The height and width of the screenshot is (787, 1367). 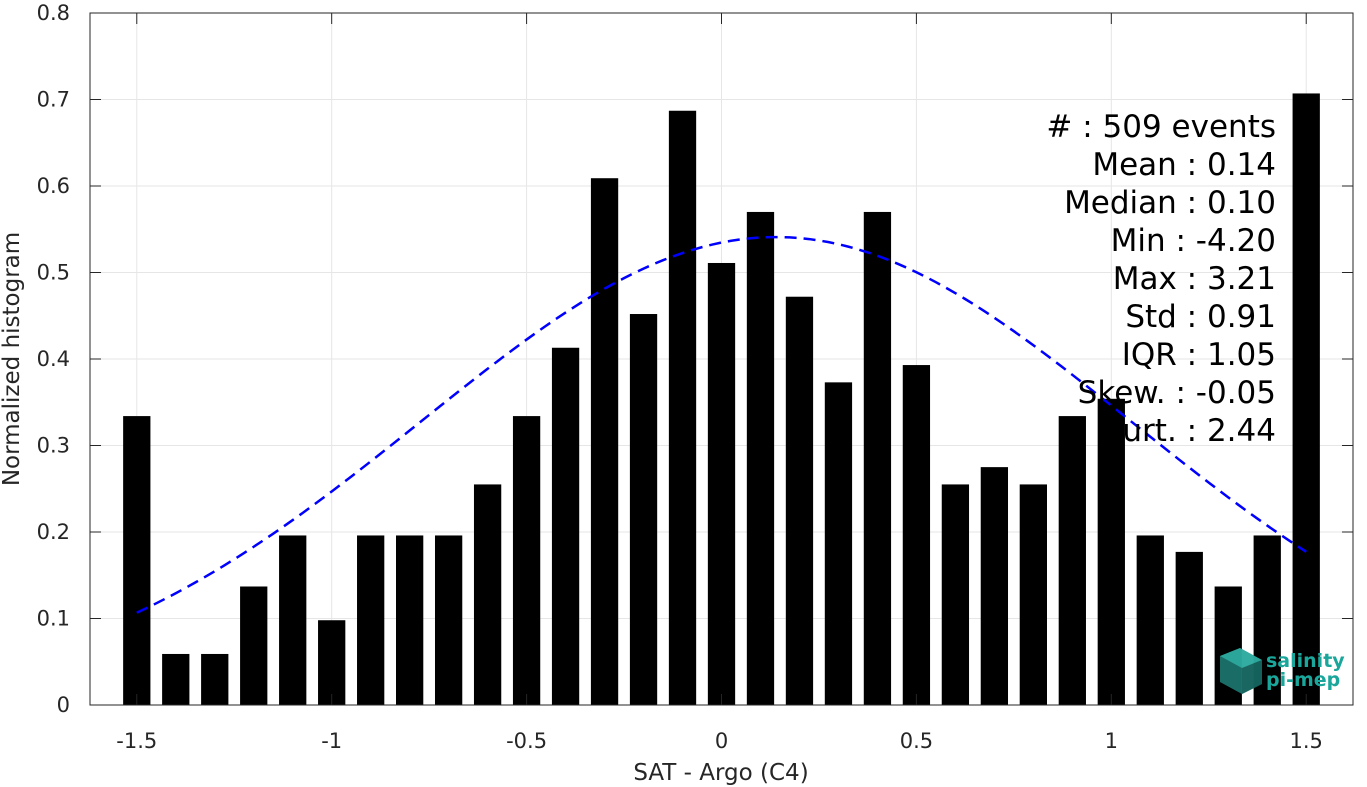 I want to click on stat-line-2: Median : 0.10, so click(x=1170, y=203).